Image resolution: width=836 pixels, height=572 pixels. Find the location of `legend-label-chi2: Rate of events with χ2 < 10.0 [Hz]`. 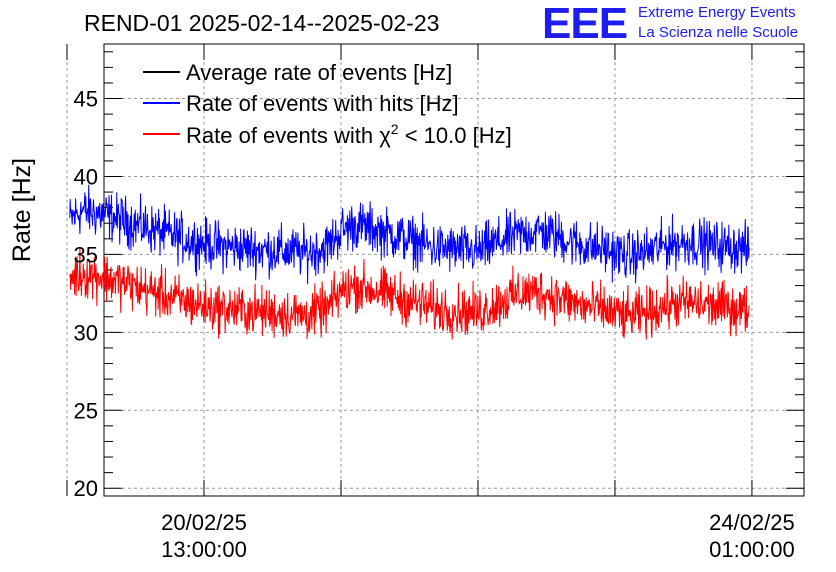

legend-label-chi2: Rate of events with χ2 < 10.0 [Hz] is located at coordinates (349, 134).